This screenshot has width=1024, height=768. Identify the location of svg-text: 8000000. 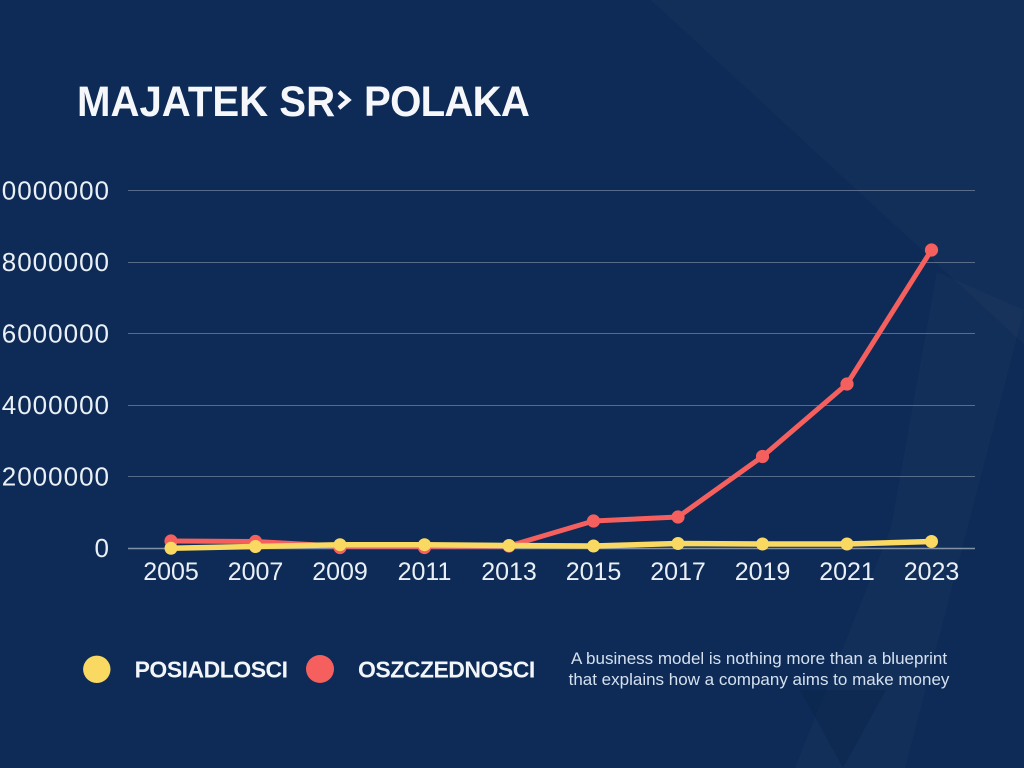
(56, 262).